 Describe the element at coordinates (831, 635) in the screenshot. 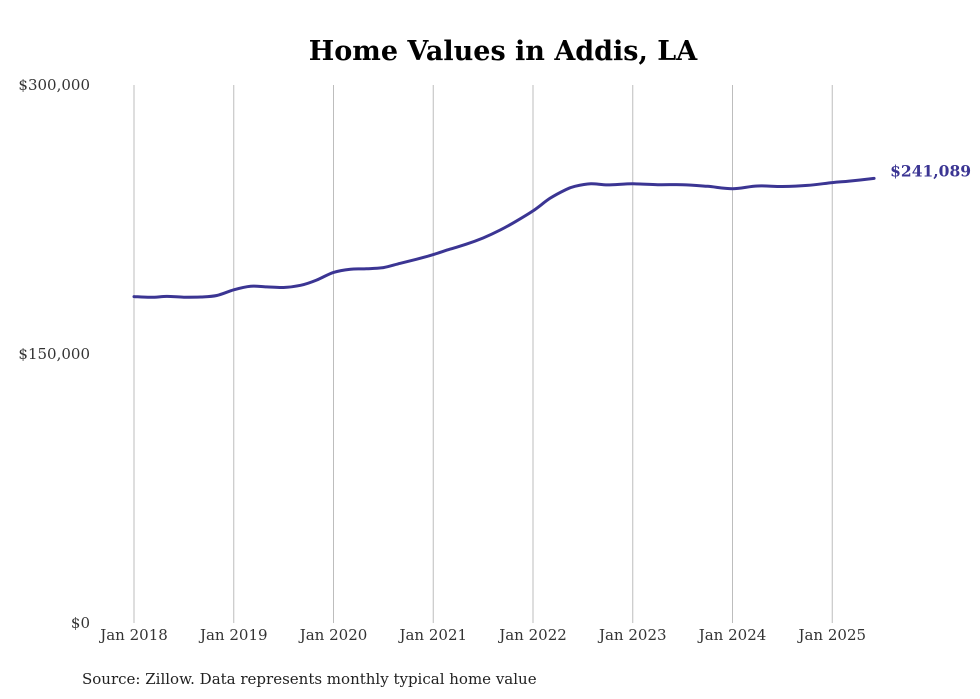

I see `x-tick-label: Jan 2025` at that location.